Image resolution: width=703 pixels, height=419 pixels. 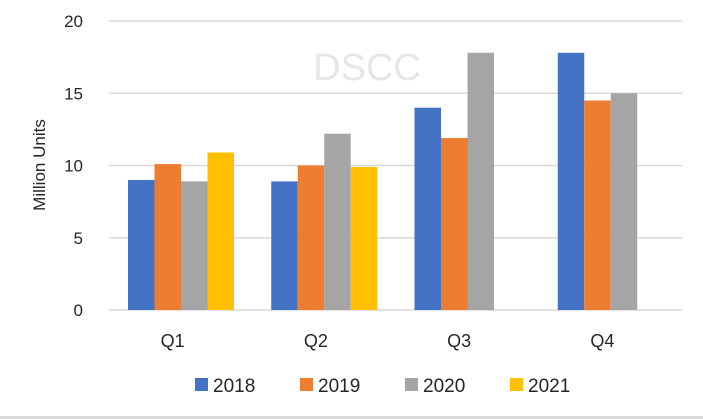 I want to click on y-tick-label: 20, so click(x=73, y=21).